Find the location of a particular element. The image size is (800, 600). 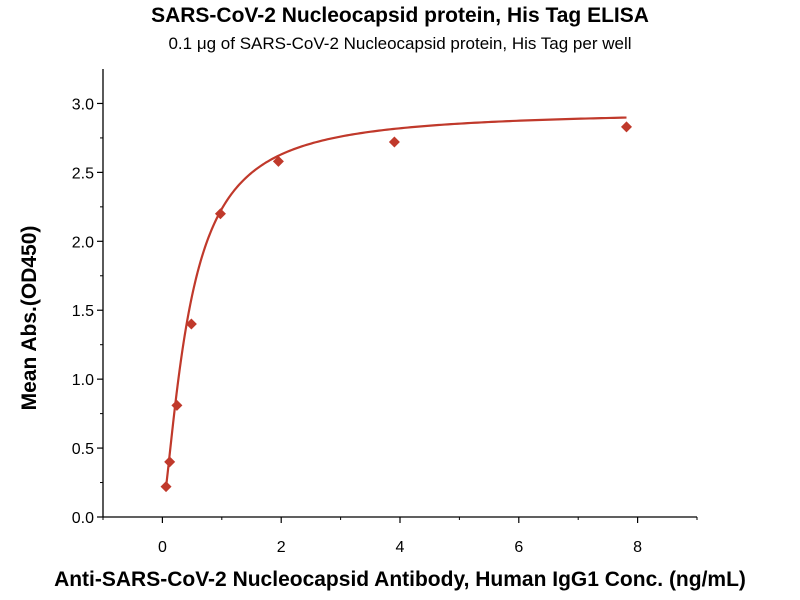

x-tick-label: 0 is located at coordinates (162, 547).